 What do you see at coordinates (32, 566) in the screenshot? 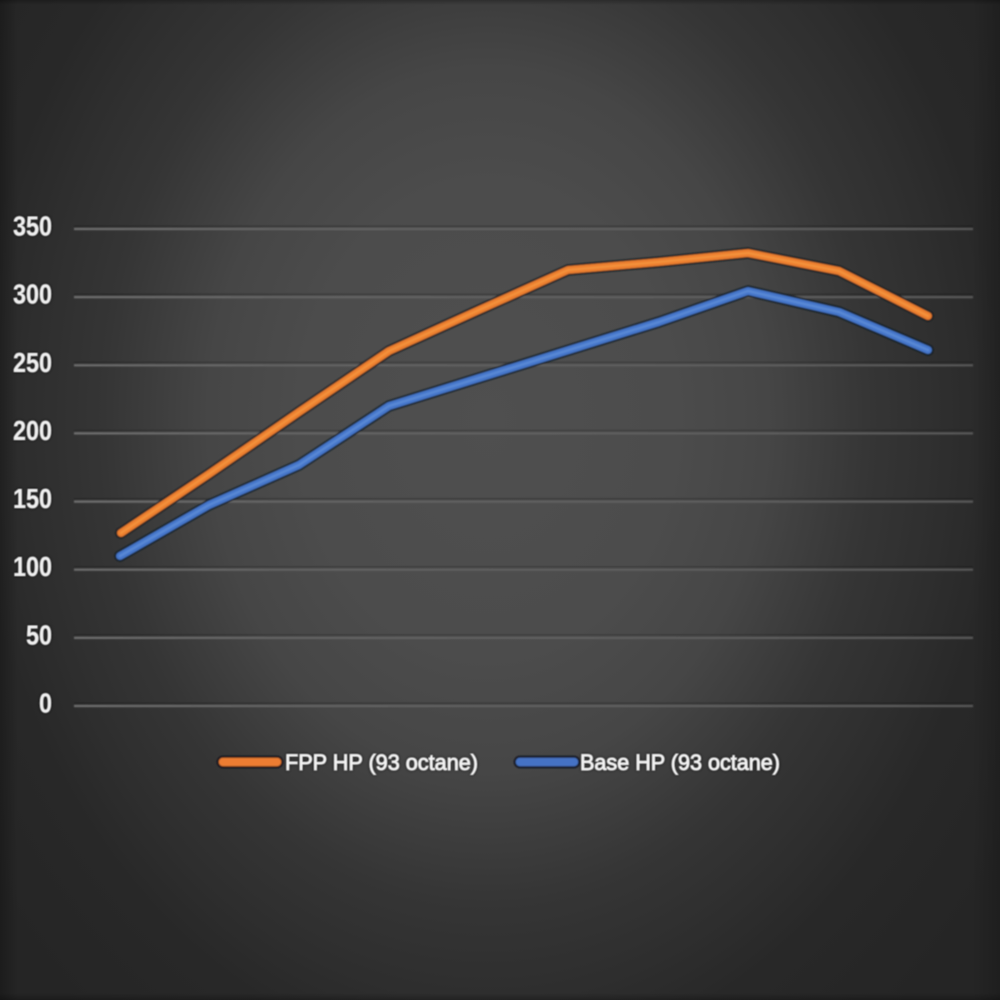
I see `svg-text: 100` at bounding box center [32, 566].